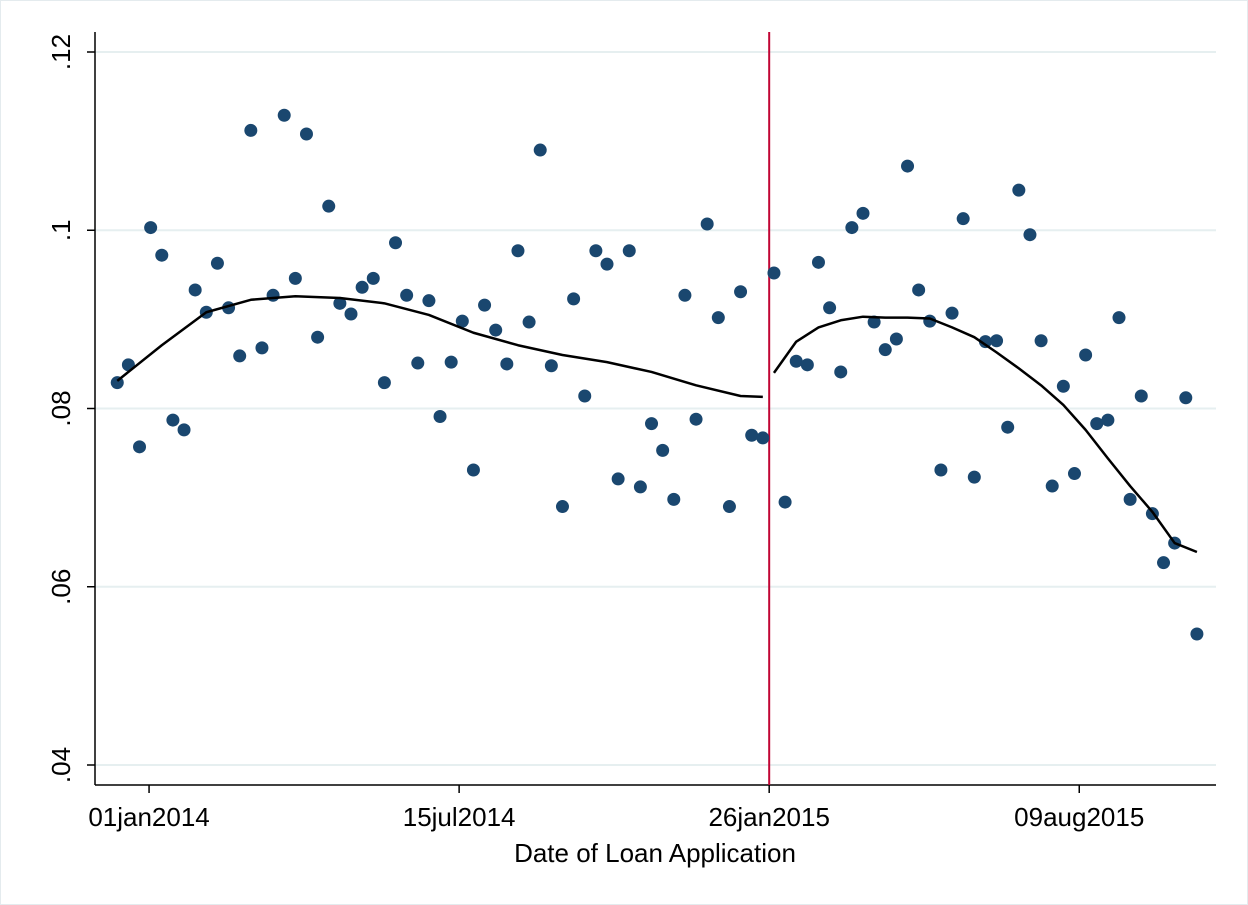  I want to click on y-tick-label: .1, so click(61, 230).